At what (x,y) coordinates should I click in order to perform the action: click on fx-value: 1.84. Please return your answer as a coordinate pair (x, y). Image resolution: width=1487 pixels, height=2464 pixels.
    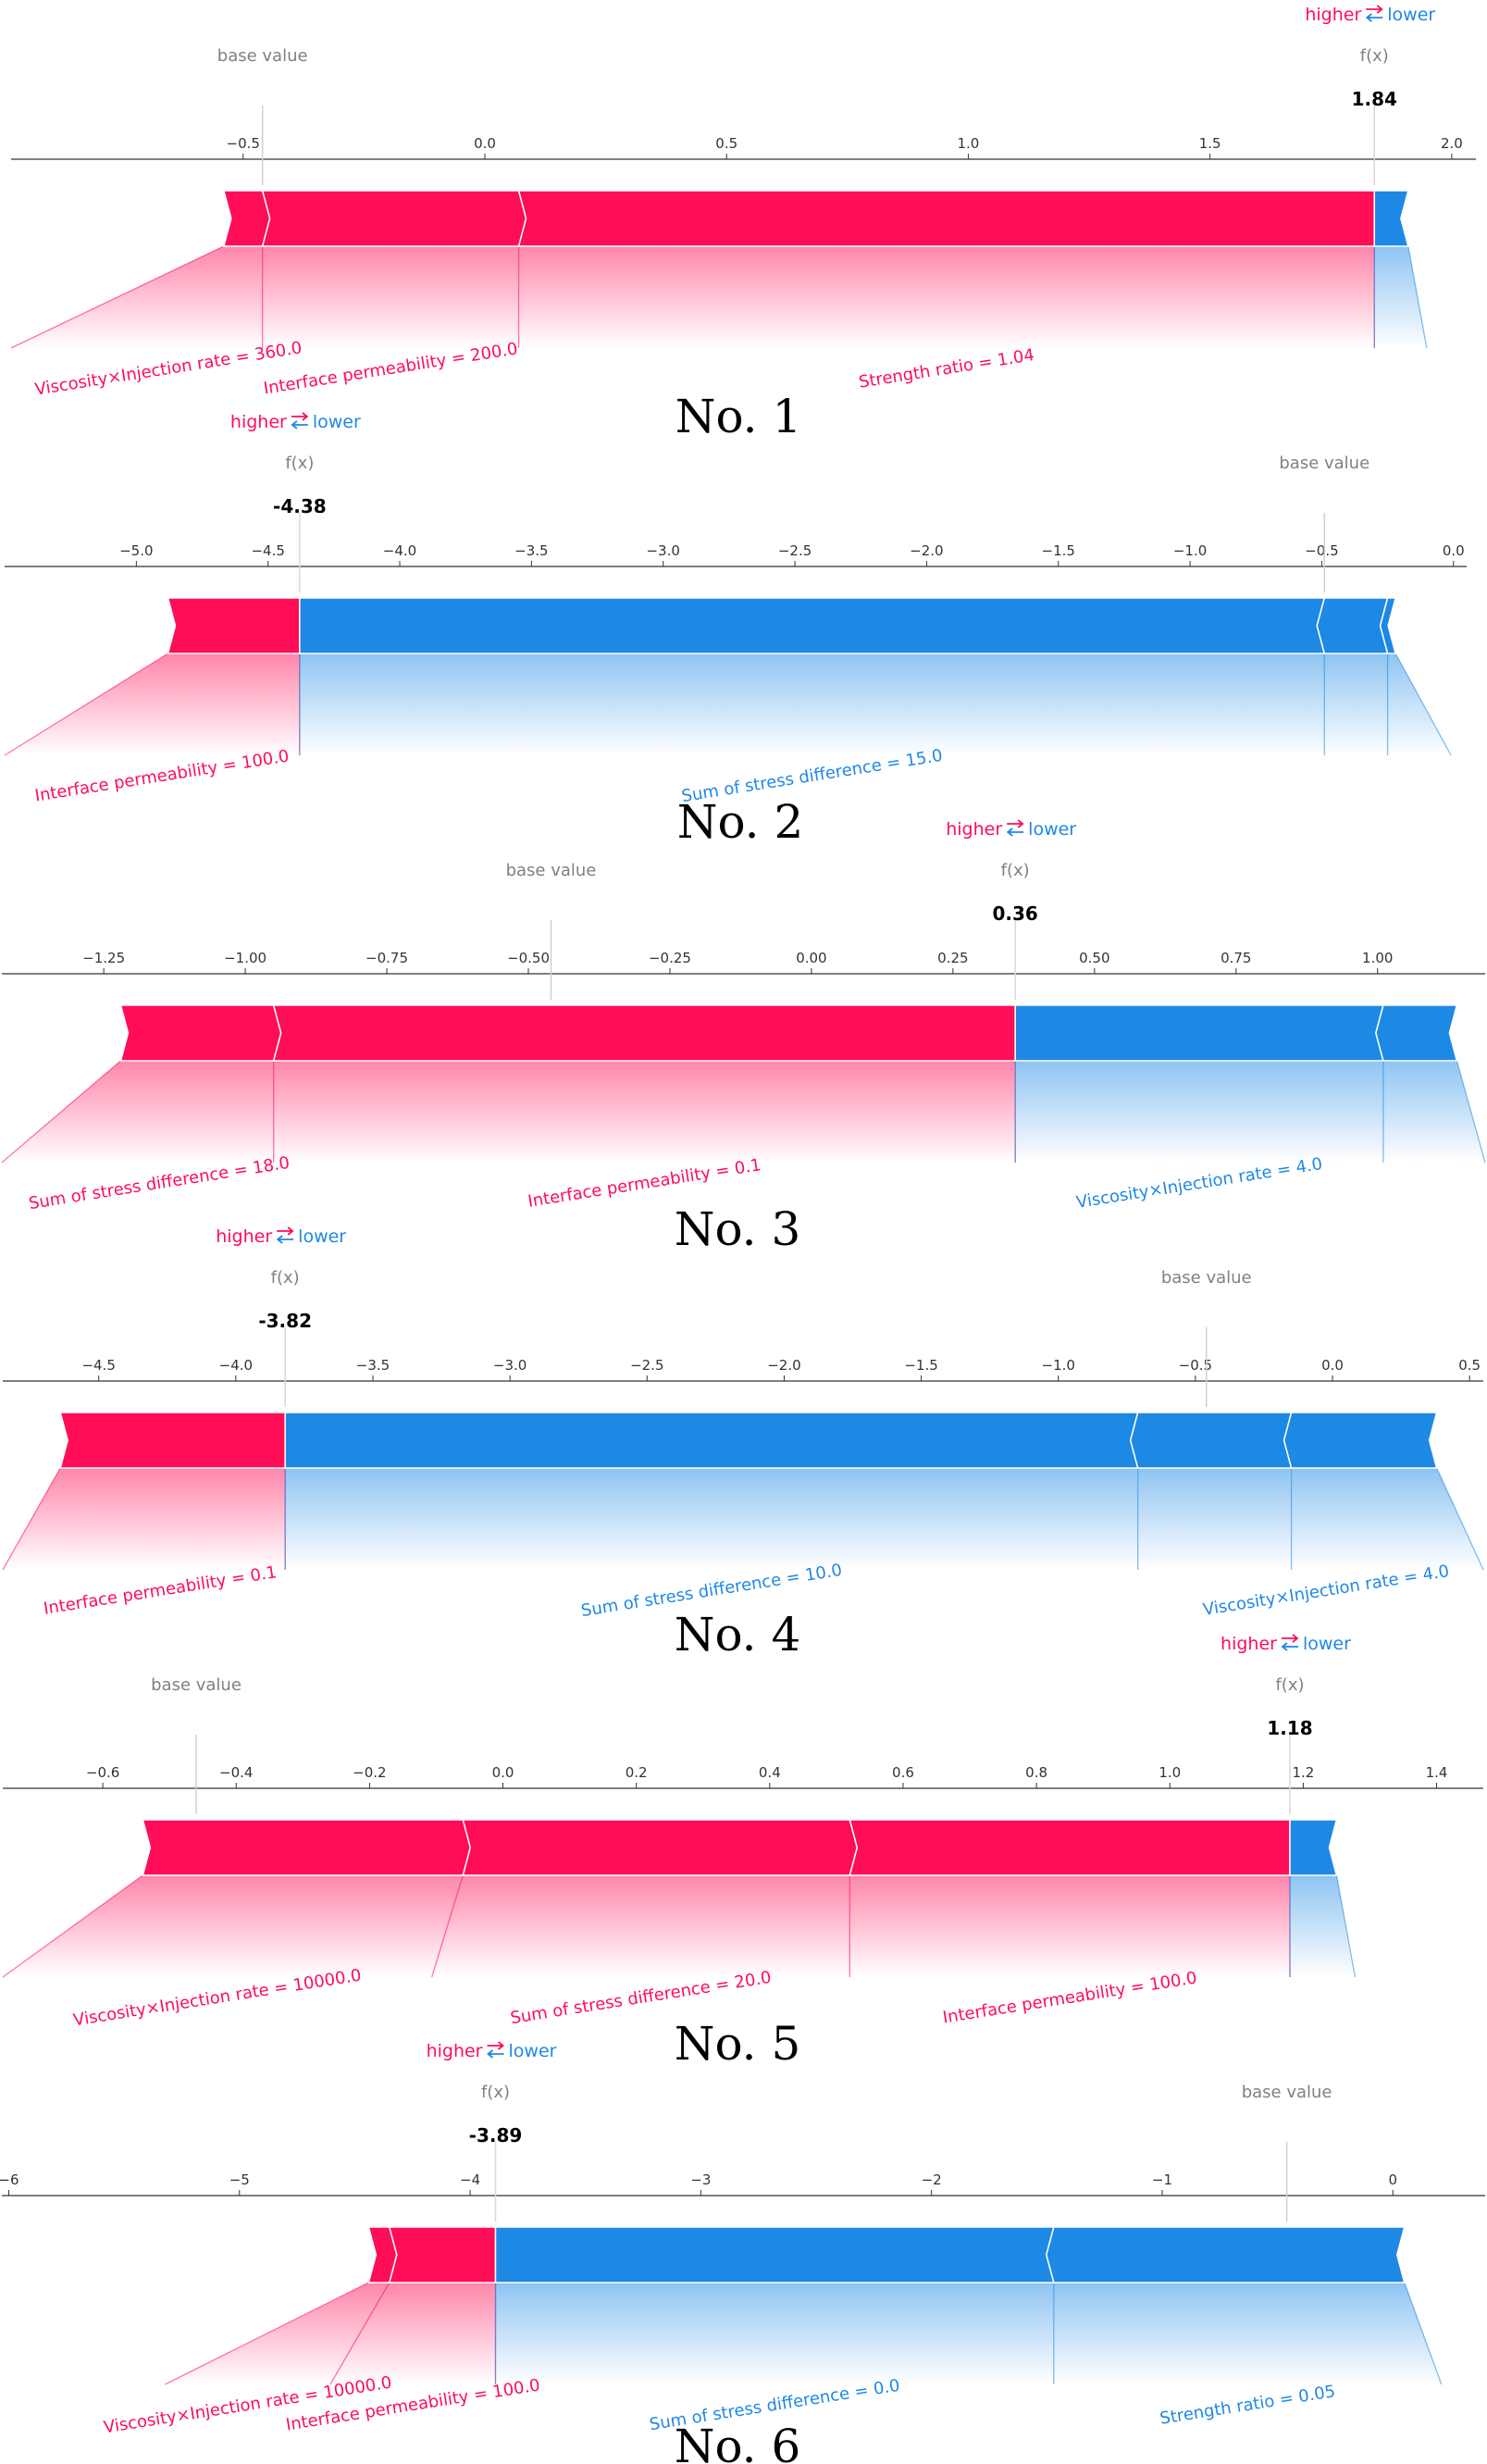
    Looking at the image, I should click on (1374, 99).